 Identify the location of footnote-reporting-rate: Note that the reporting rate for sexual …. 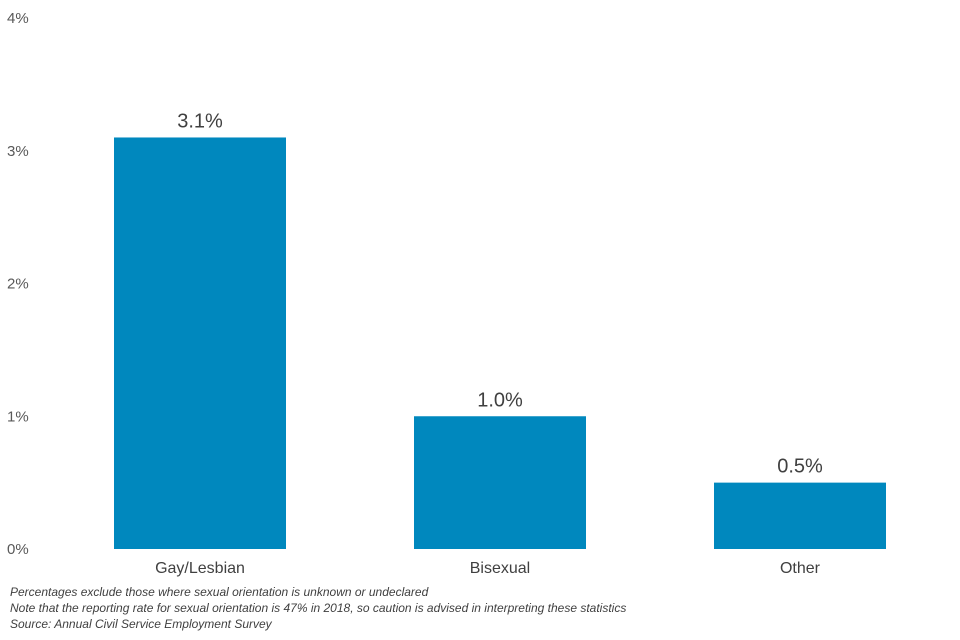
(318, 608).